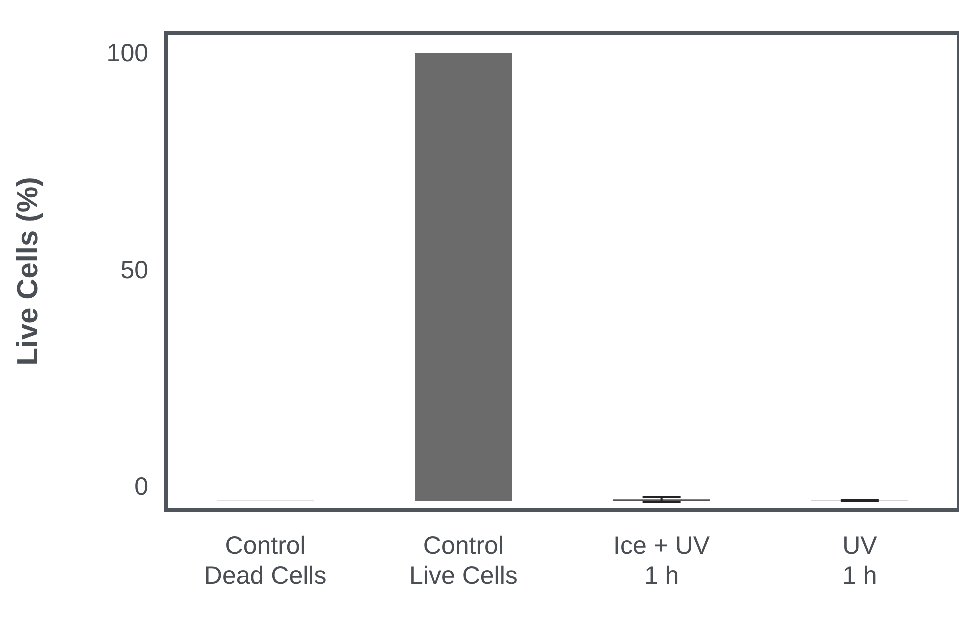 The width and height of the screenshot is (959, 622). Describe the element at coordinates (134, 270) in the screenshot. I see `y-tick-label: 50` at that location.